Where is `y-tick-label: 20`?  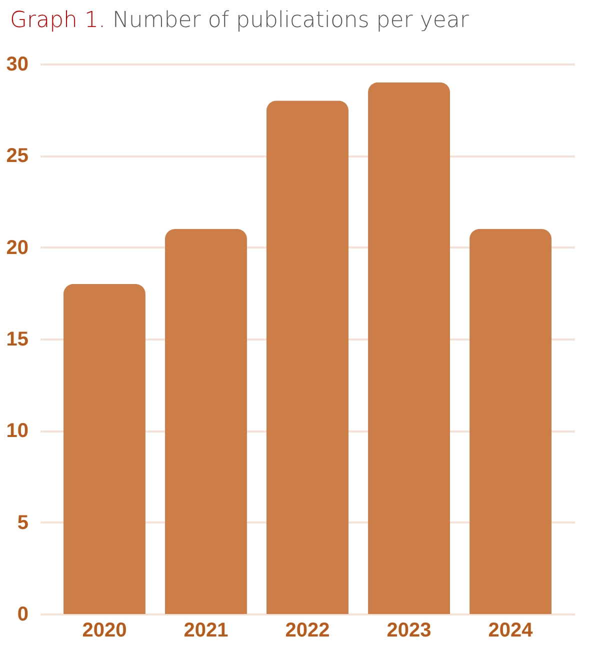 y-tick-label: 20 is located at coordinates (17, 247).